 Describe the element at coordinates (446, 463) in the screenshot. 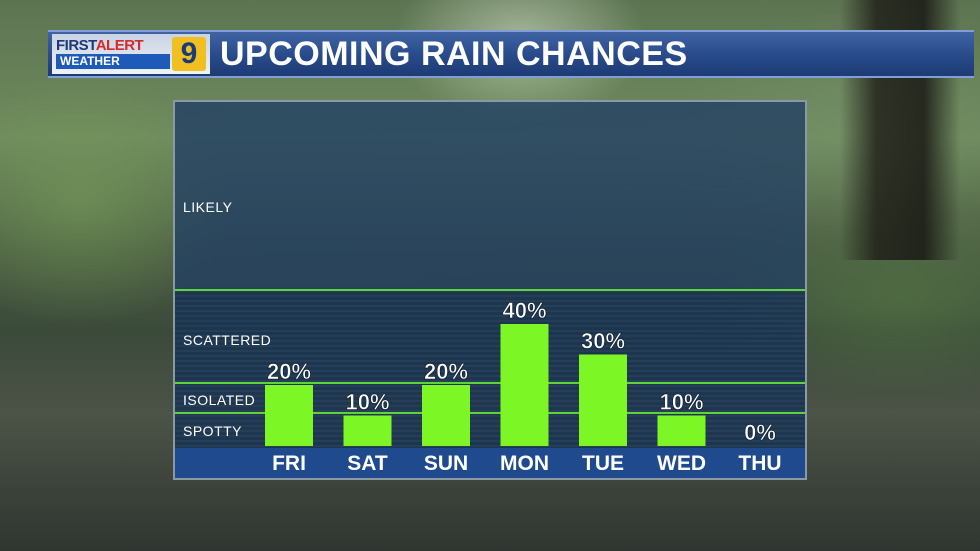

I see `day-label-sun: SUN` at that location.